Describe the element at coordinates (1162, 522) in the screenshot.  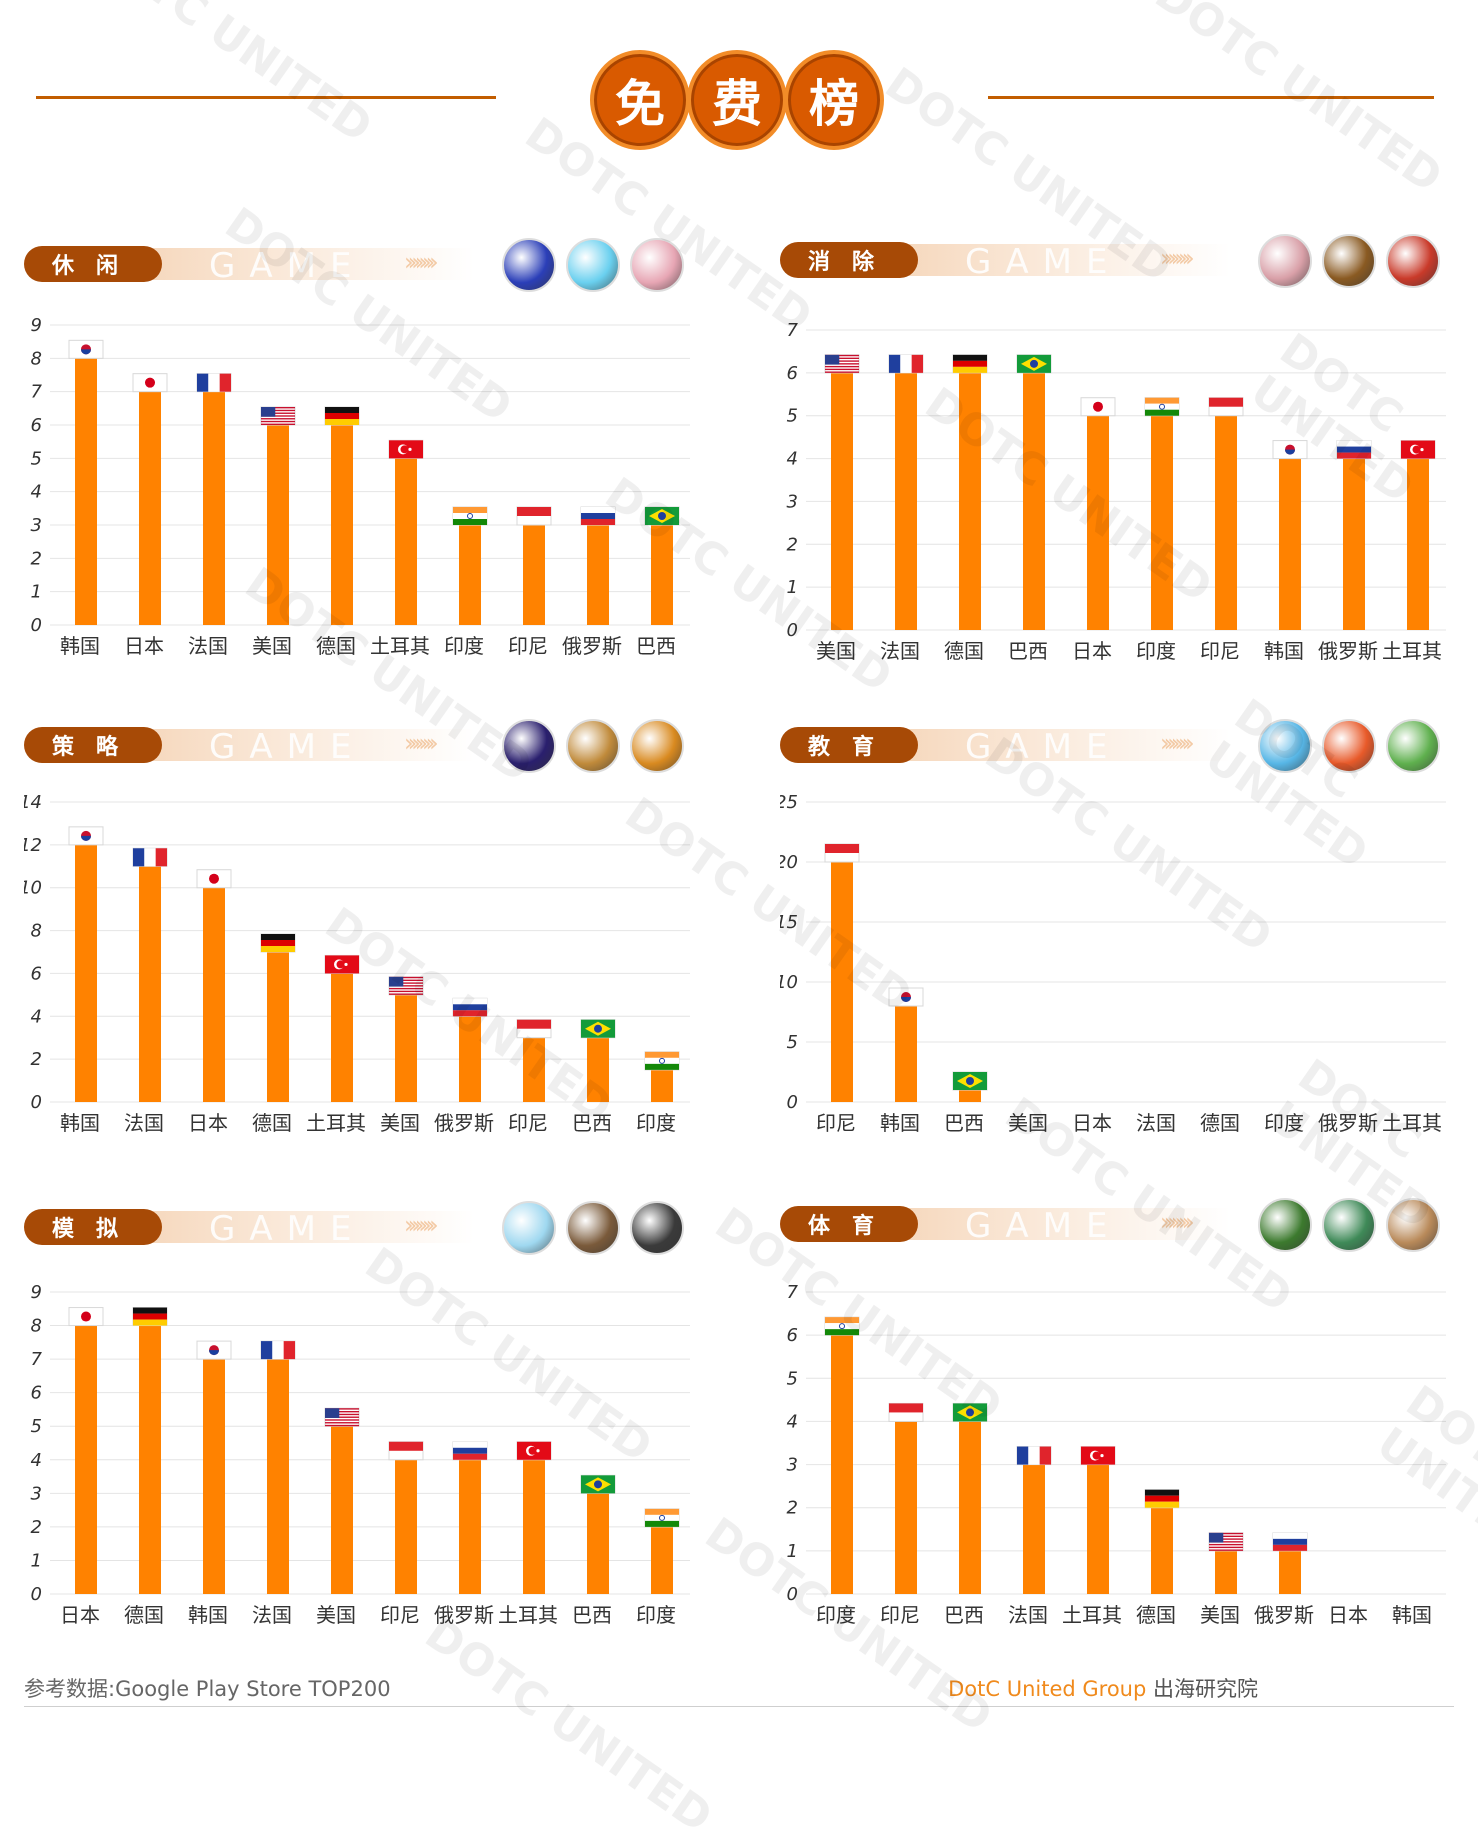
I see `bar-印度` at that location.